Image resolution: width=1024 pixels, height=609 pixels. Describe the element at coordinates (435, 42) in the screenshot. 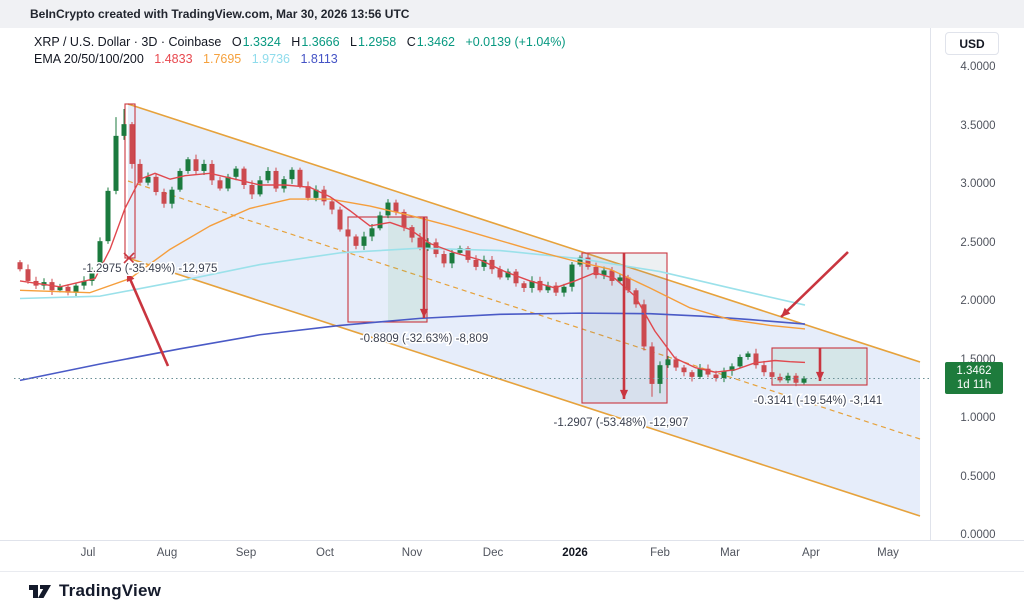

I see `close-value: 1.3462` at that location.